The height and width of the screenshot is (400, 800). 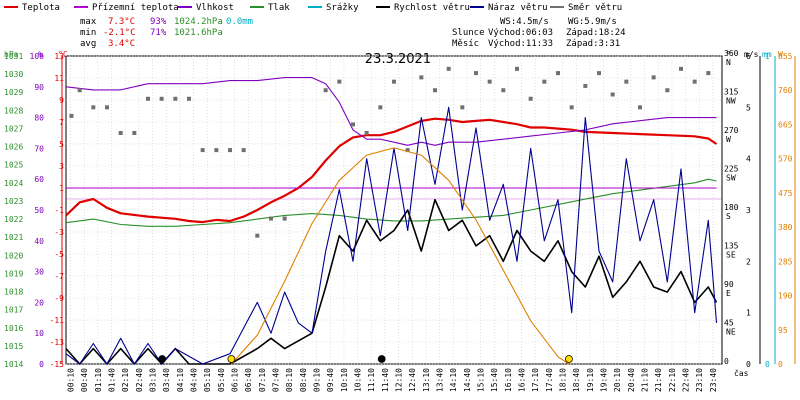 I want to click on x-tick-label: 16:40, so click(x=522, y=380).